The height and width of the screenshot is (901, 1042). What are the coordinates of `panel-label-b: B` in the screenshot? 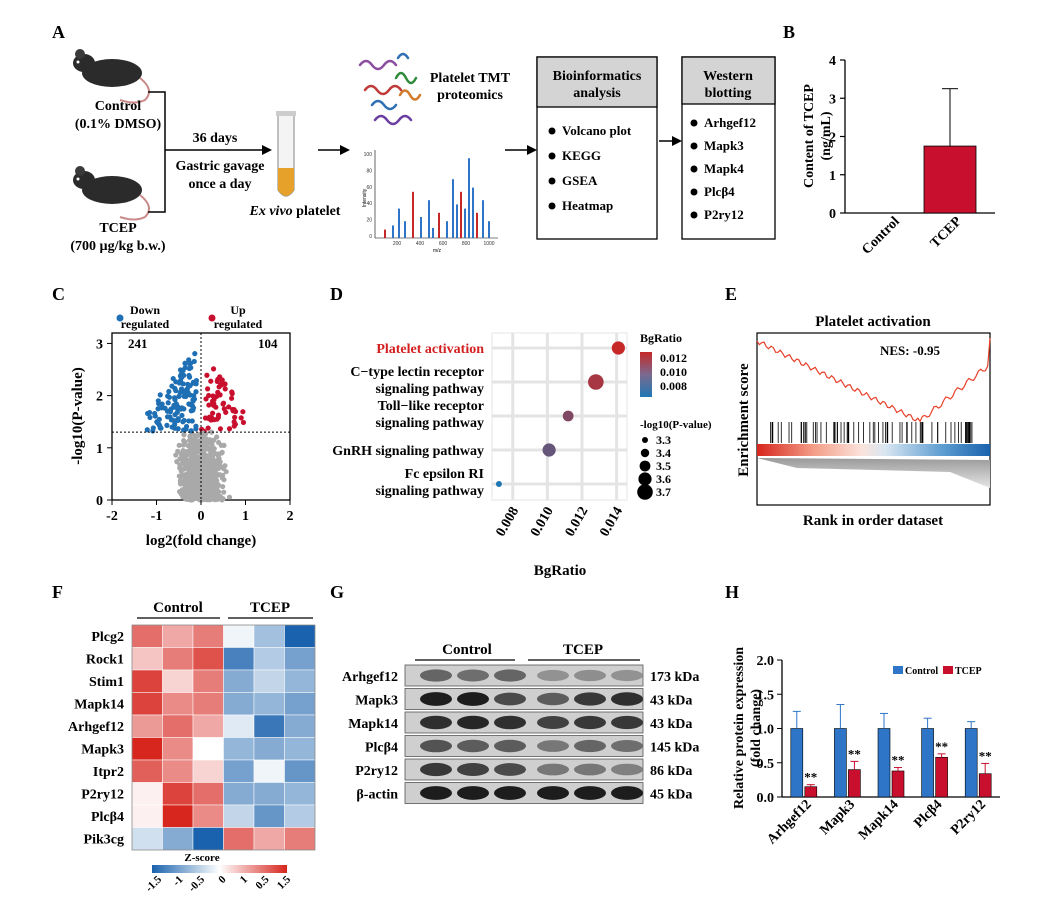 It's located at (789, 32).